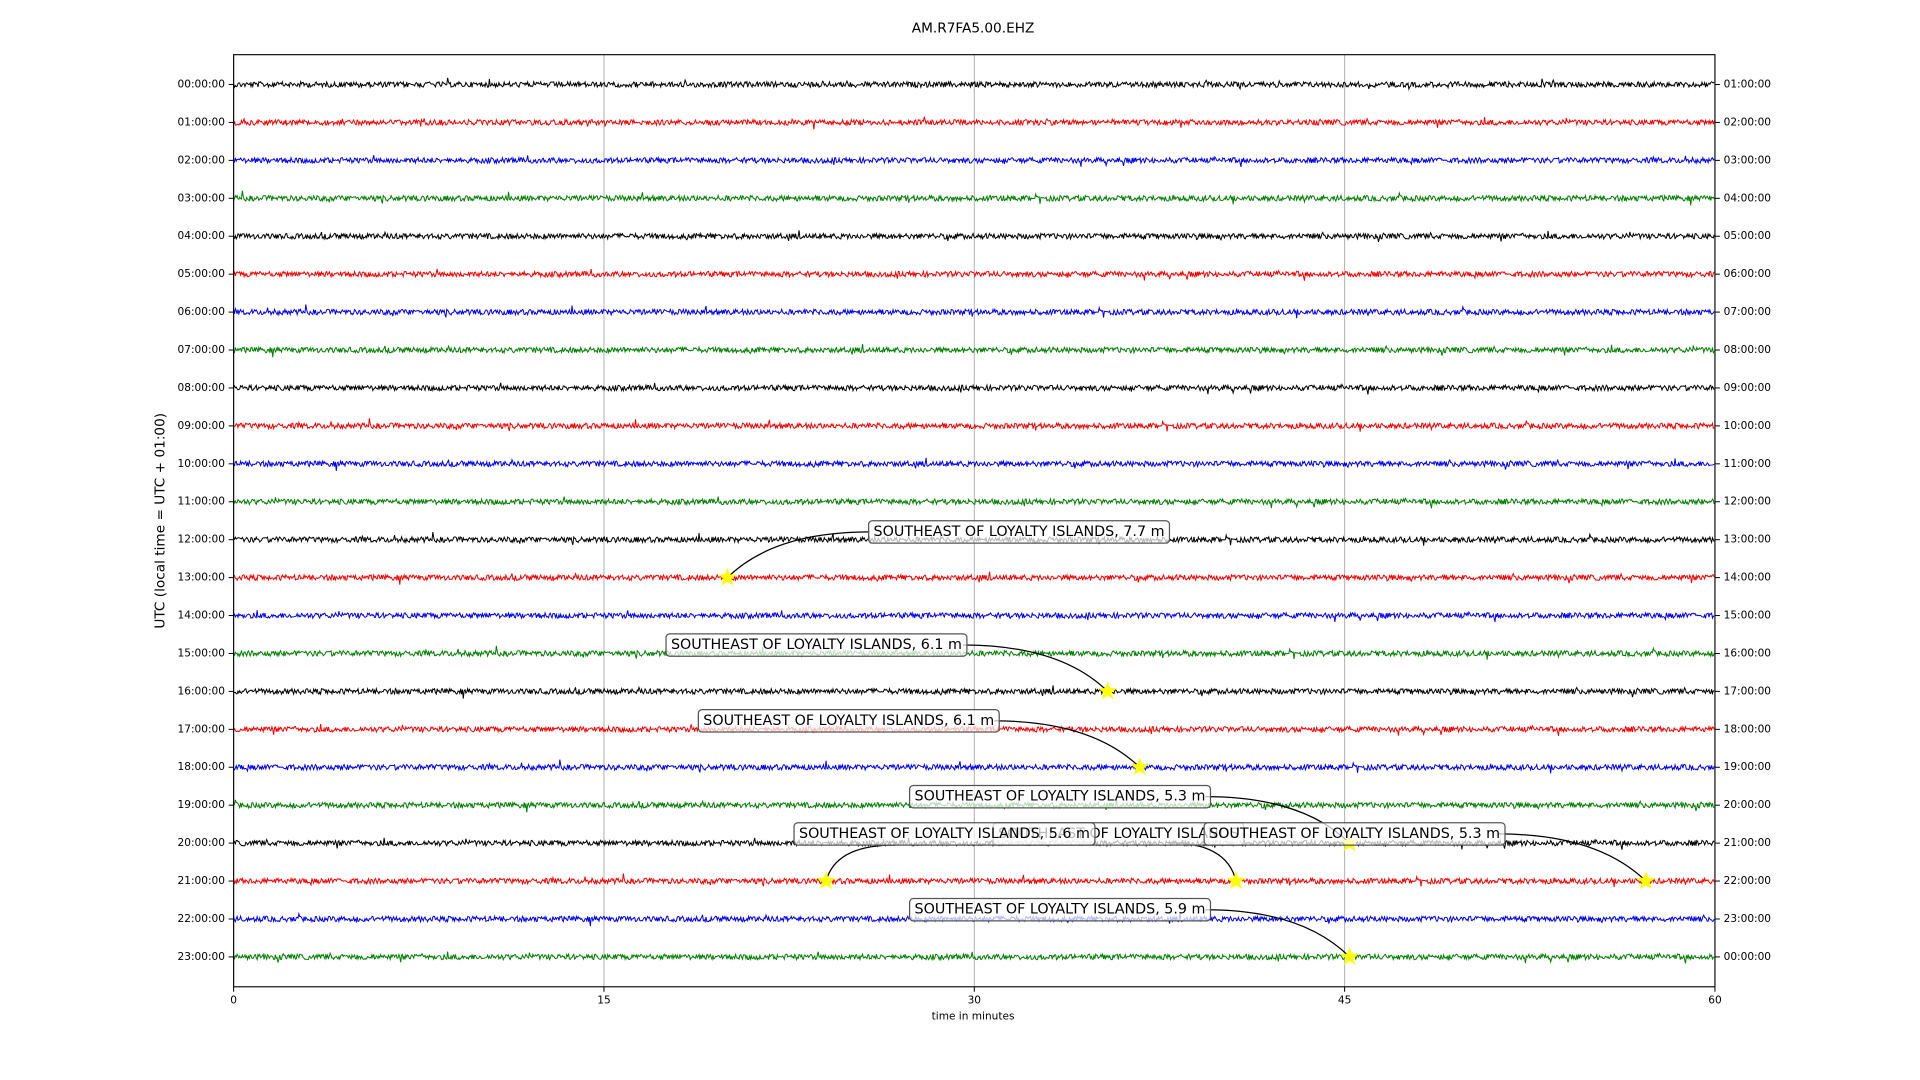 This screenshot has width=1920, height=1080. What do you see at coordinates (202, 426) in the screenshot?
I see `row-label: 09:00:00` at bounding box center [202, 426].